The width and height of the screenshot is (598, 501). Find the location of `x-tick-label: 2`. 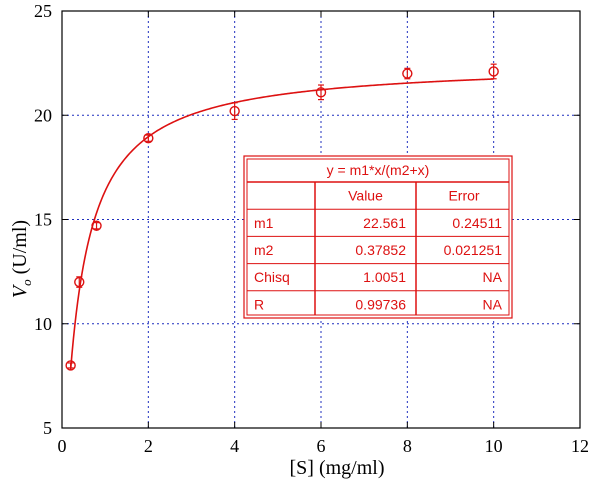

x-tick-label: 2 is located at coordinates (148, 446).